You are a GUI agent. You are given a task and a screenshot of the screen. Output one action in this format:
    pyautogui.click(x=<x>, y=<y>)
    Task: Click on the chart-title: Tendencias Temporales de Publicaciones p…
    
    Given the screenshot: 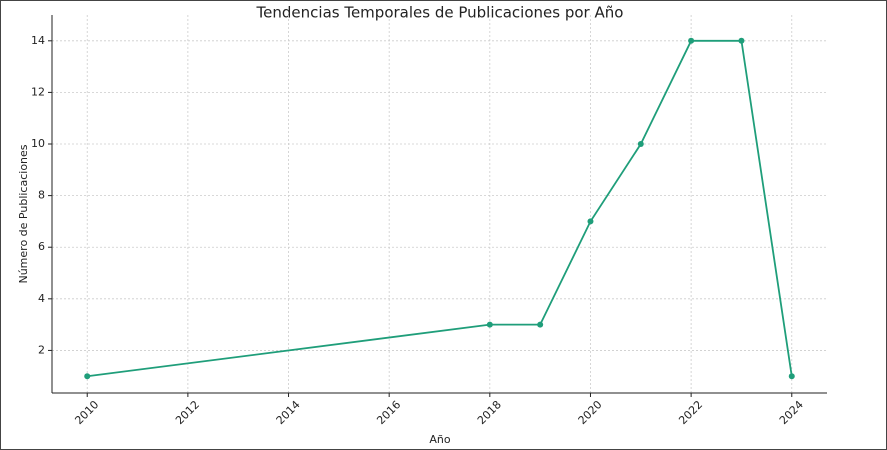 What is the action you would take?
    pyautogui.click(x=440, y=13)
    